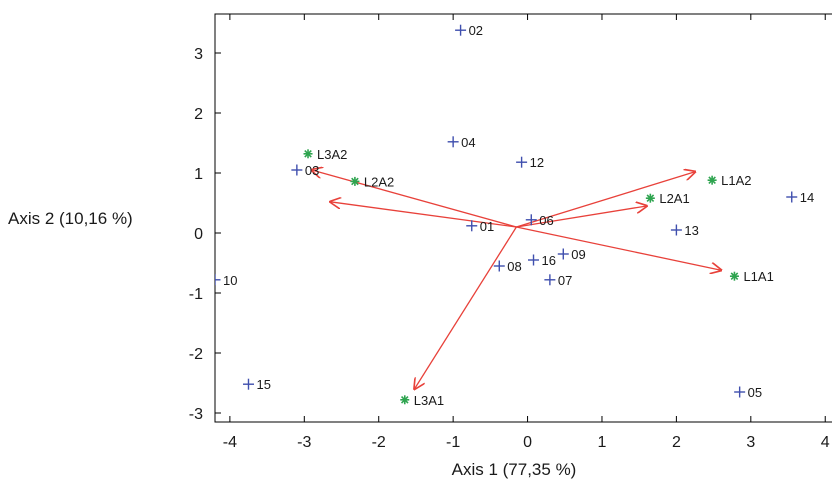 Image resolution: width=832 pixels, height=486 pixels. I want to click on arrow-l1a1, so click(618, 248).